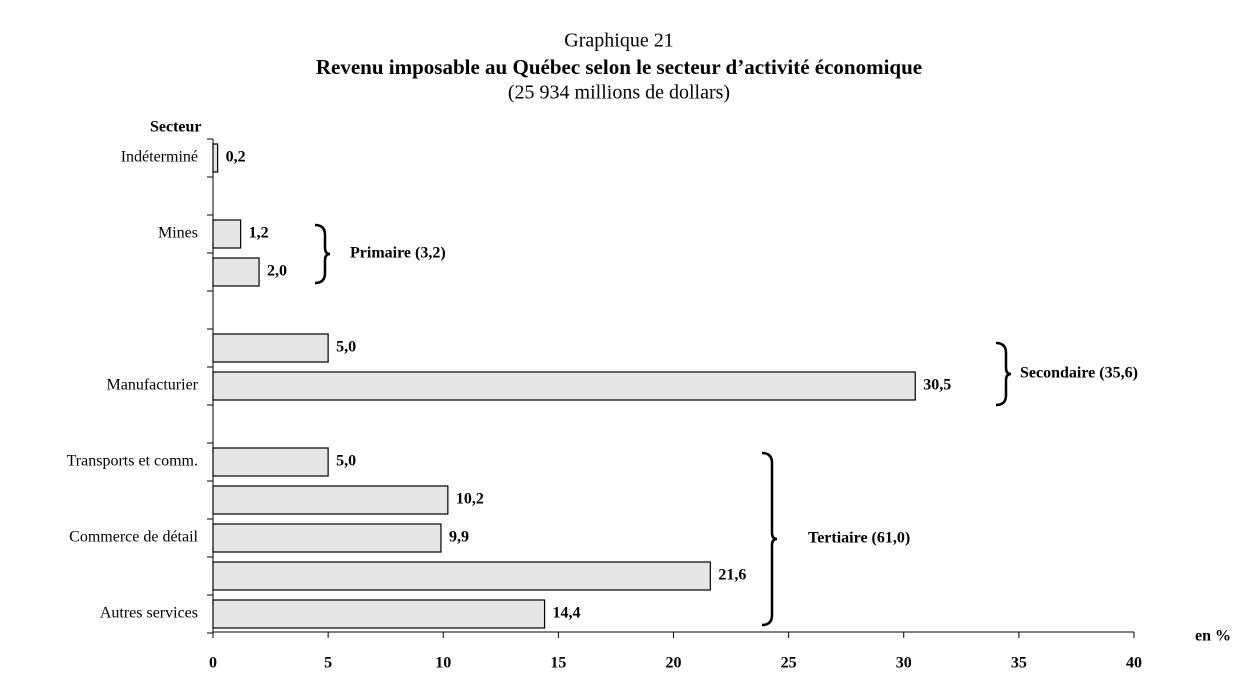  Describe the element at coordinates (904, 663) in the screenshot. I see `x-tick-label: 30` at that location.